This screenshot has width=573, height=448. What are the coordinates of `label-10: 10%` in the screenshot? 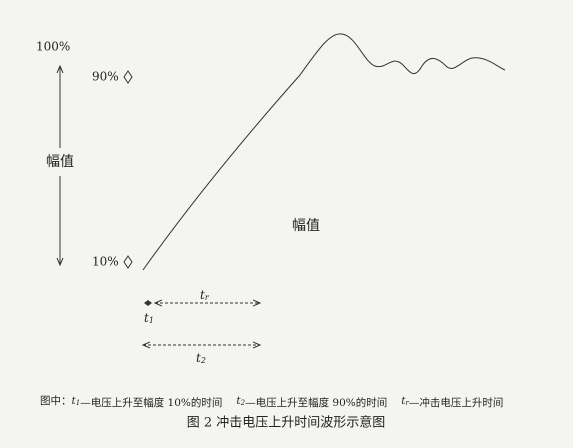 It's located at (105, 262).